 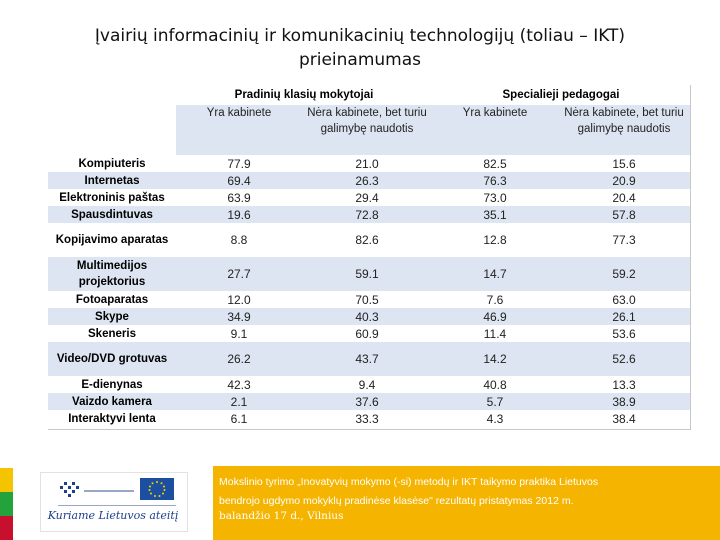 I want to click on table-row: E-dienynas 42.3 9.4 40.8 13.3, so click(x=369, y=384).